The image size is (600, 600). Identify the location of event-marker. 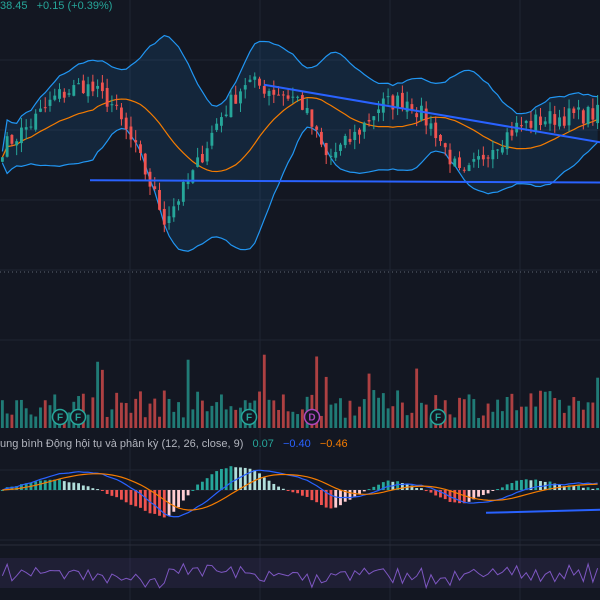
(249, 417).